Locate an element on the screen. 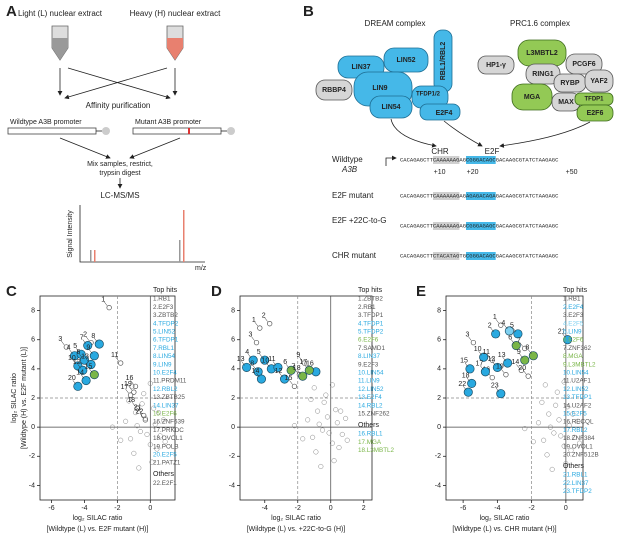 The width and height of the screenshot is (617, 537). legend-entry: 17.PRKDC is located at coordinates (168, 430).